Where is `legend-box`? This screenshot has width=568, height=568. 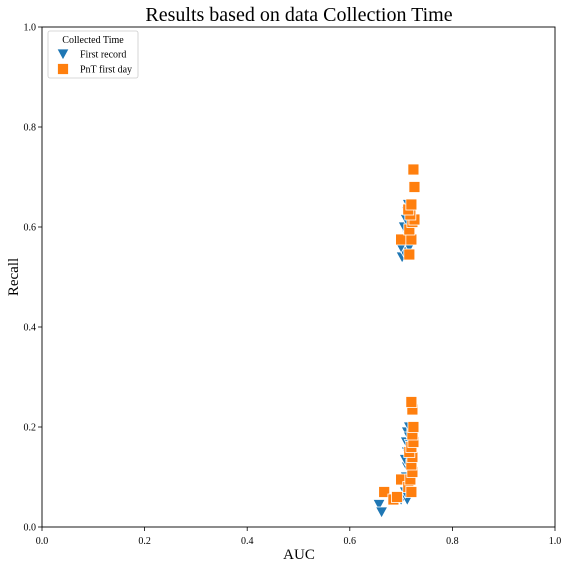 legend-box is located at coordinates (93, 54).